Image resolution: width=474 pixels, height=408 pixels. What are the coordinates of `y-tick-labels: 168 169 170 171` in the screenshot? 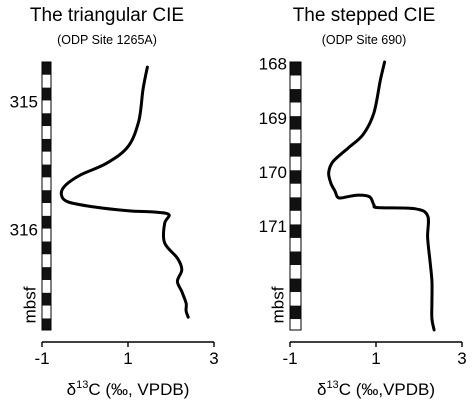 It's located at (273, 145).